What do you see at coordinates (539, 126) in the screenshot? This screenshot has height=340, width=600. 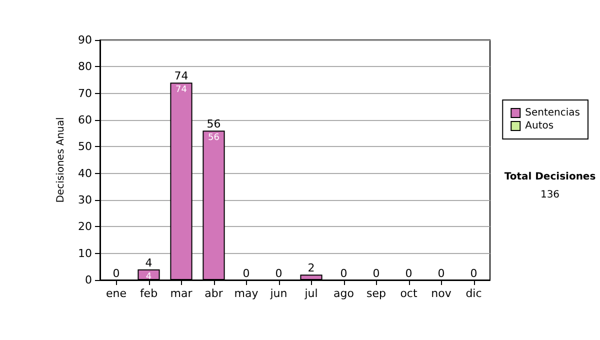 I see `legend-label: Autos` at bounding box center [539, 126].